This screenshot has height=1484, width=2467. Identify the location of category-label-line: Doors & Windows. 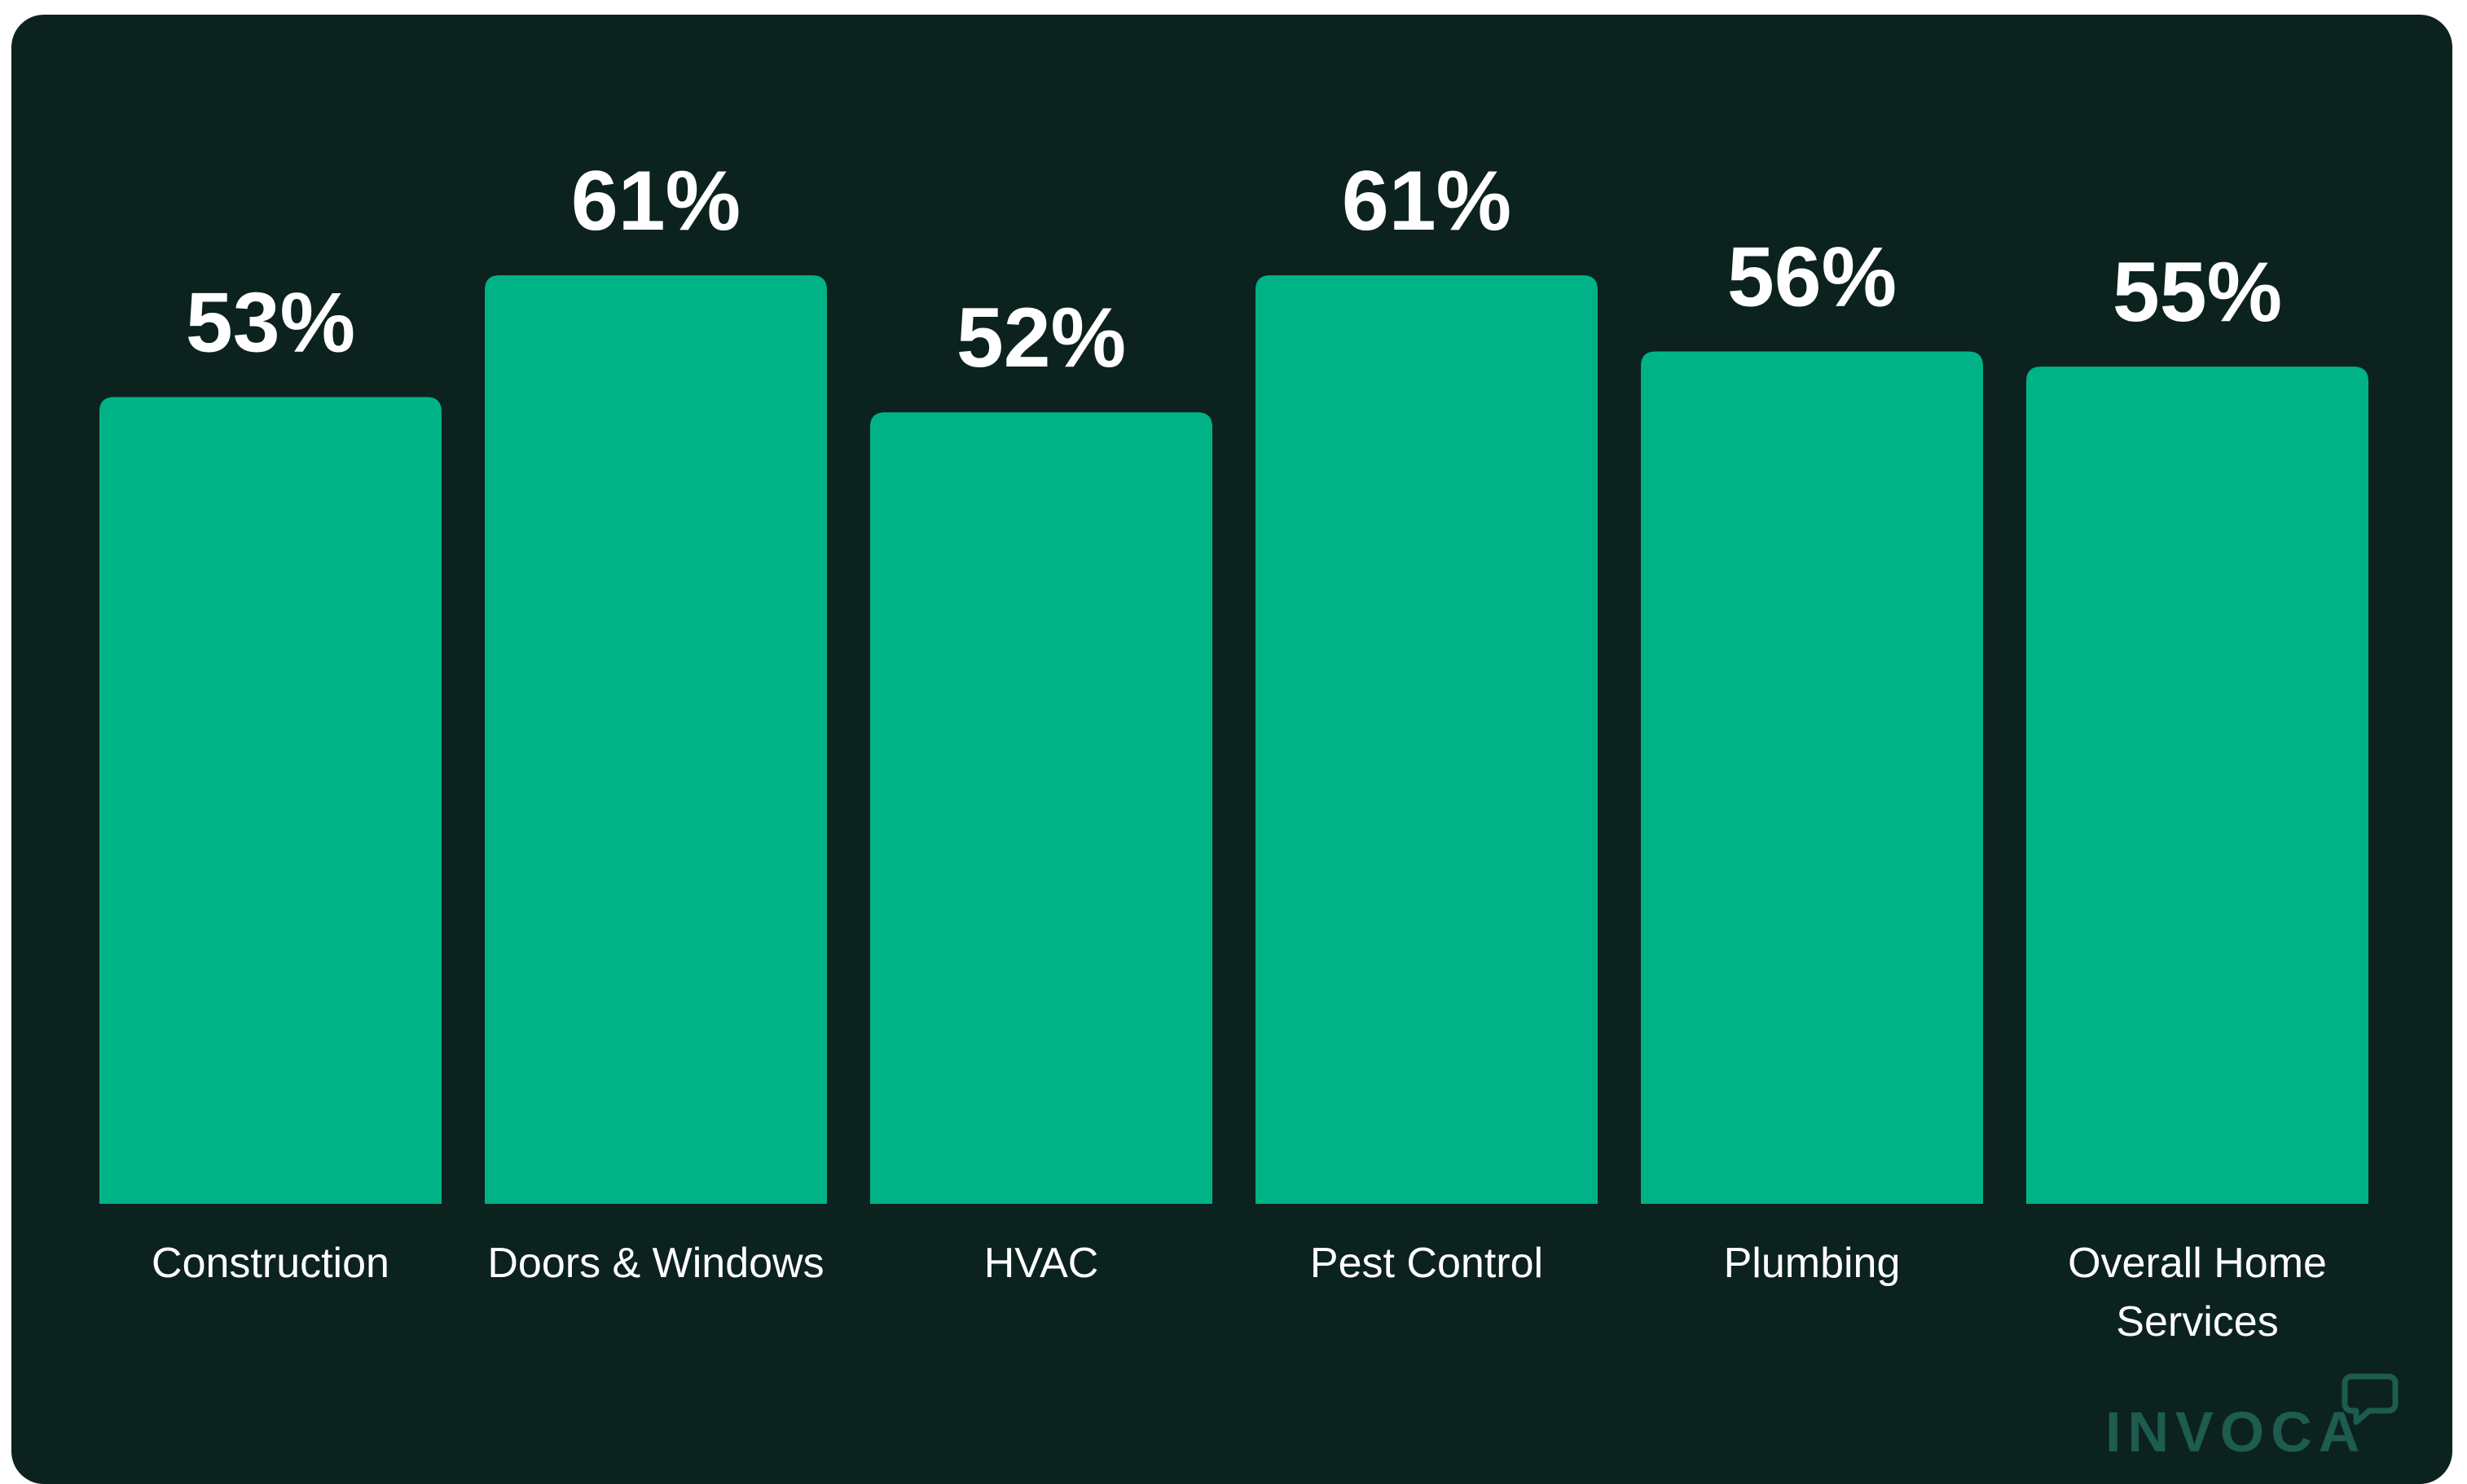
(656, 1263).